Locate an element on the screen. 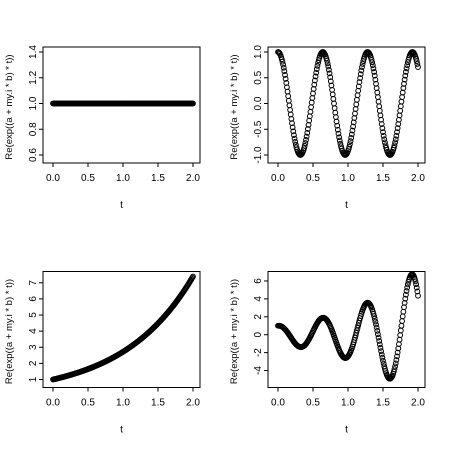 This screenshot has height=449, width=450. y-tick-label: -0.5 is located at coordinates (258, 129).